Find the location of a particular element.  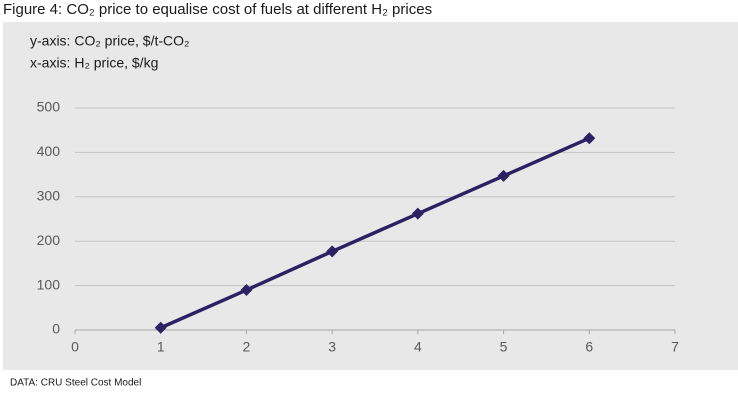

annotation: y-axis: CO₂ price, $/t-CO₂ is located at coordinates (109, 41).